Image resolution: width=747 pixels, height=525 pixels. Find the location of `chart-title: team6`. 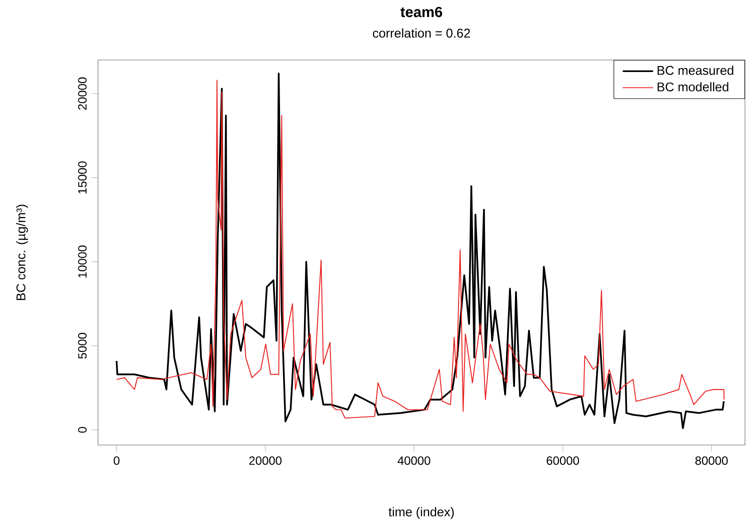

chart-title: team6 is located at coordinates (421, 12).